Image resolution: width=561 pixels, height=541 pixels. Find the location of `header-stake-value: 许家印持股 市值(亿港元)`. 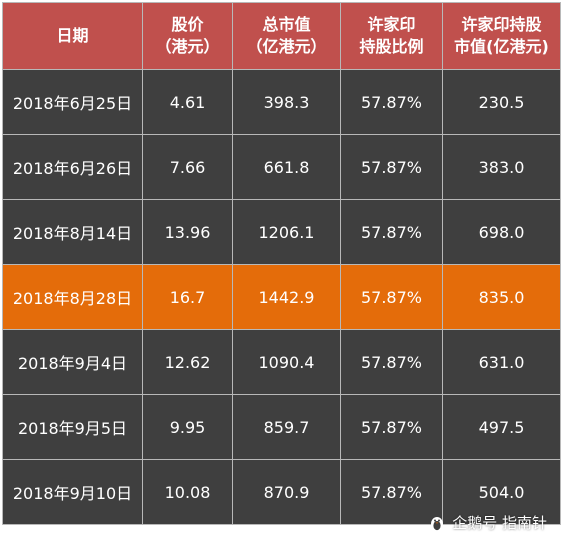

header-stake-value: 许家印持股 市值(亿港元) is located at coordinates (501, 36).